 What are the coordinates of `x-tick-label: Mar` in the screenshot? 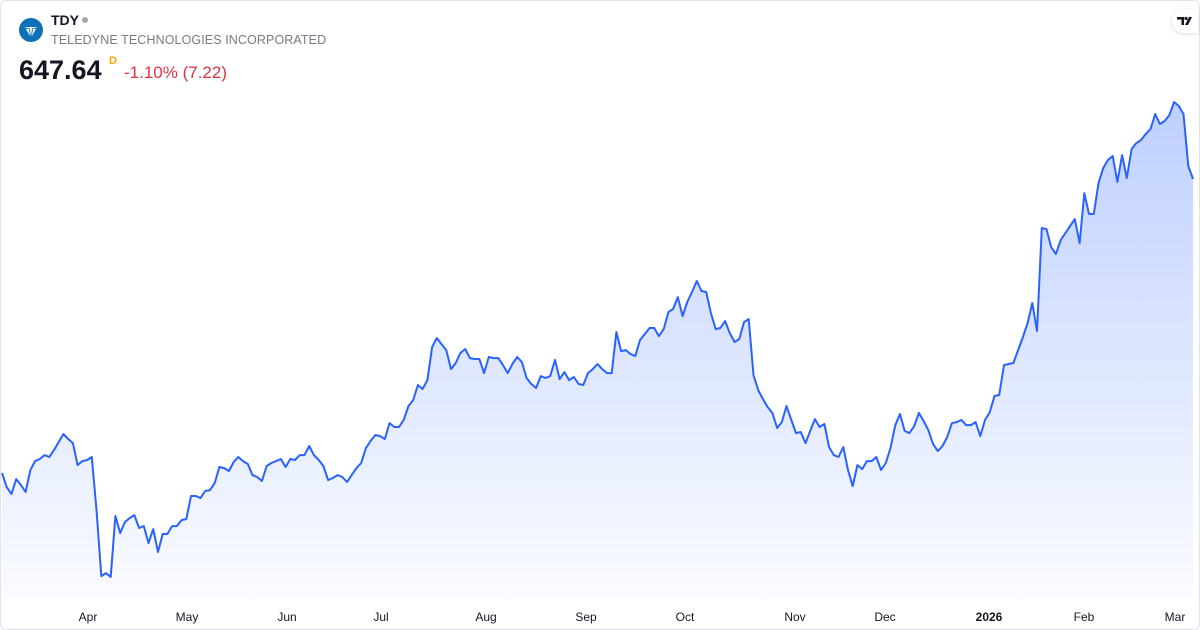 It's located at (1175, 617).